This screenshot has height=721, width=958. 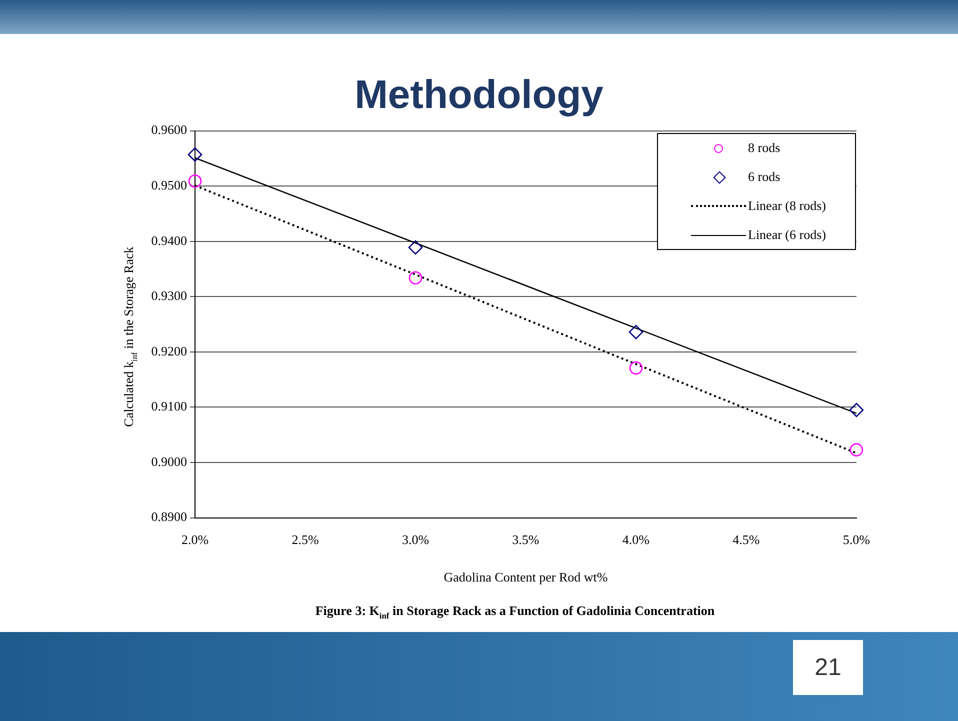 I want to click on y-tick-label: 0.9600, so click(x=169, y=130).